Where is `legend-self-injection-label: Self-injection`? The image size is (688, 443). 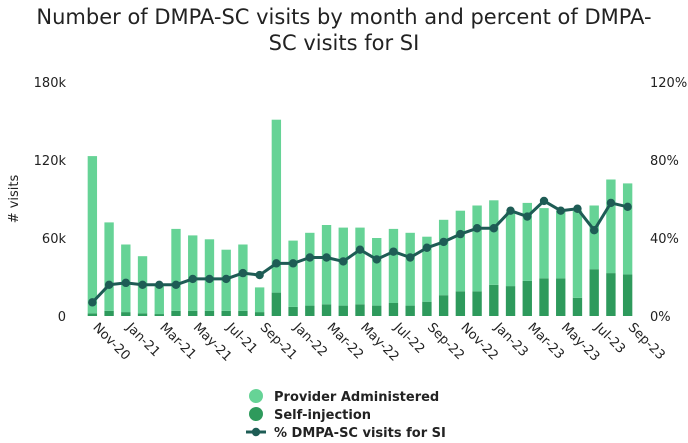
legend-self-injection-label: Self-injection is located at coordinates (322, 415).